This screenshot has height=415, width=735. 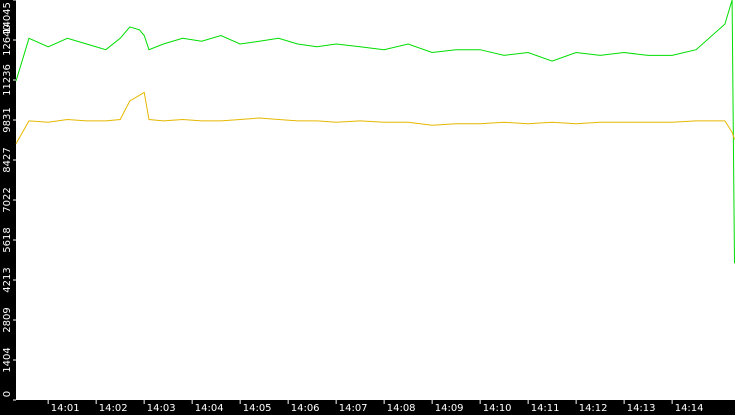 I want to click on x-tick-label: 14:10, so click(x=497, y=408).